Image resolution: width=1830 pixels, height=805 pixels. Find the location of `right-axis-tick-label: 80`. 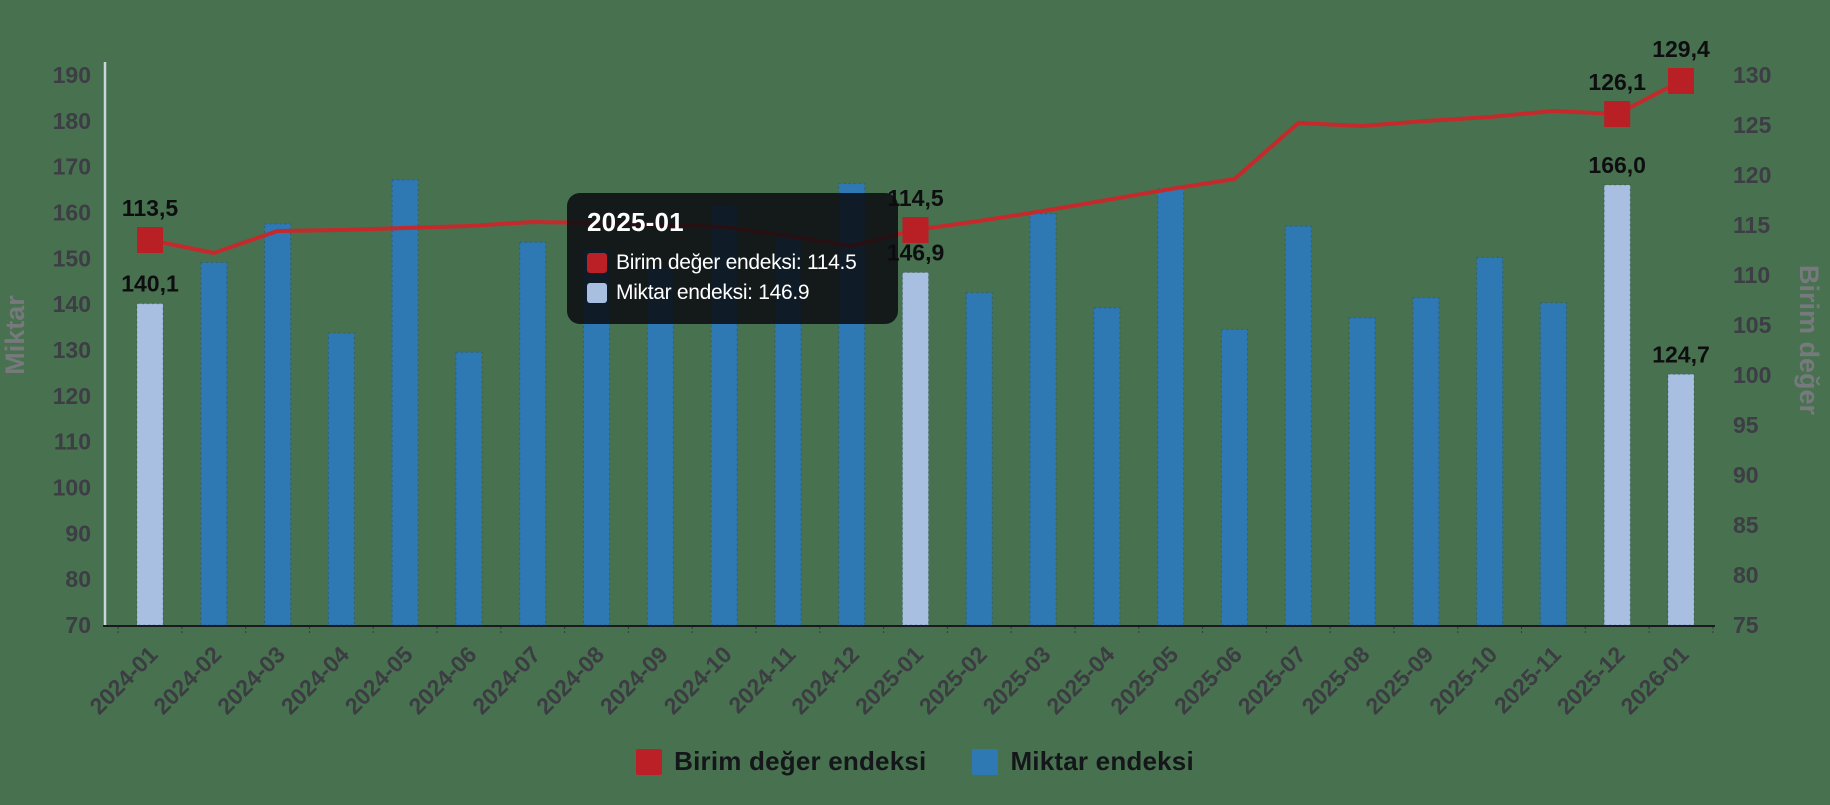

right-axis-tick-label: 80 is located at coordinates (1746, 575).